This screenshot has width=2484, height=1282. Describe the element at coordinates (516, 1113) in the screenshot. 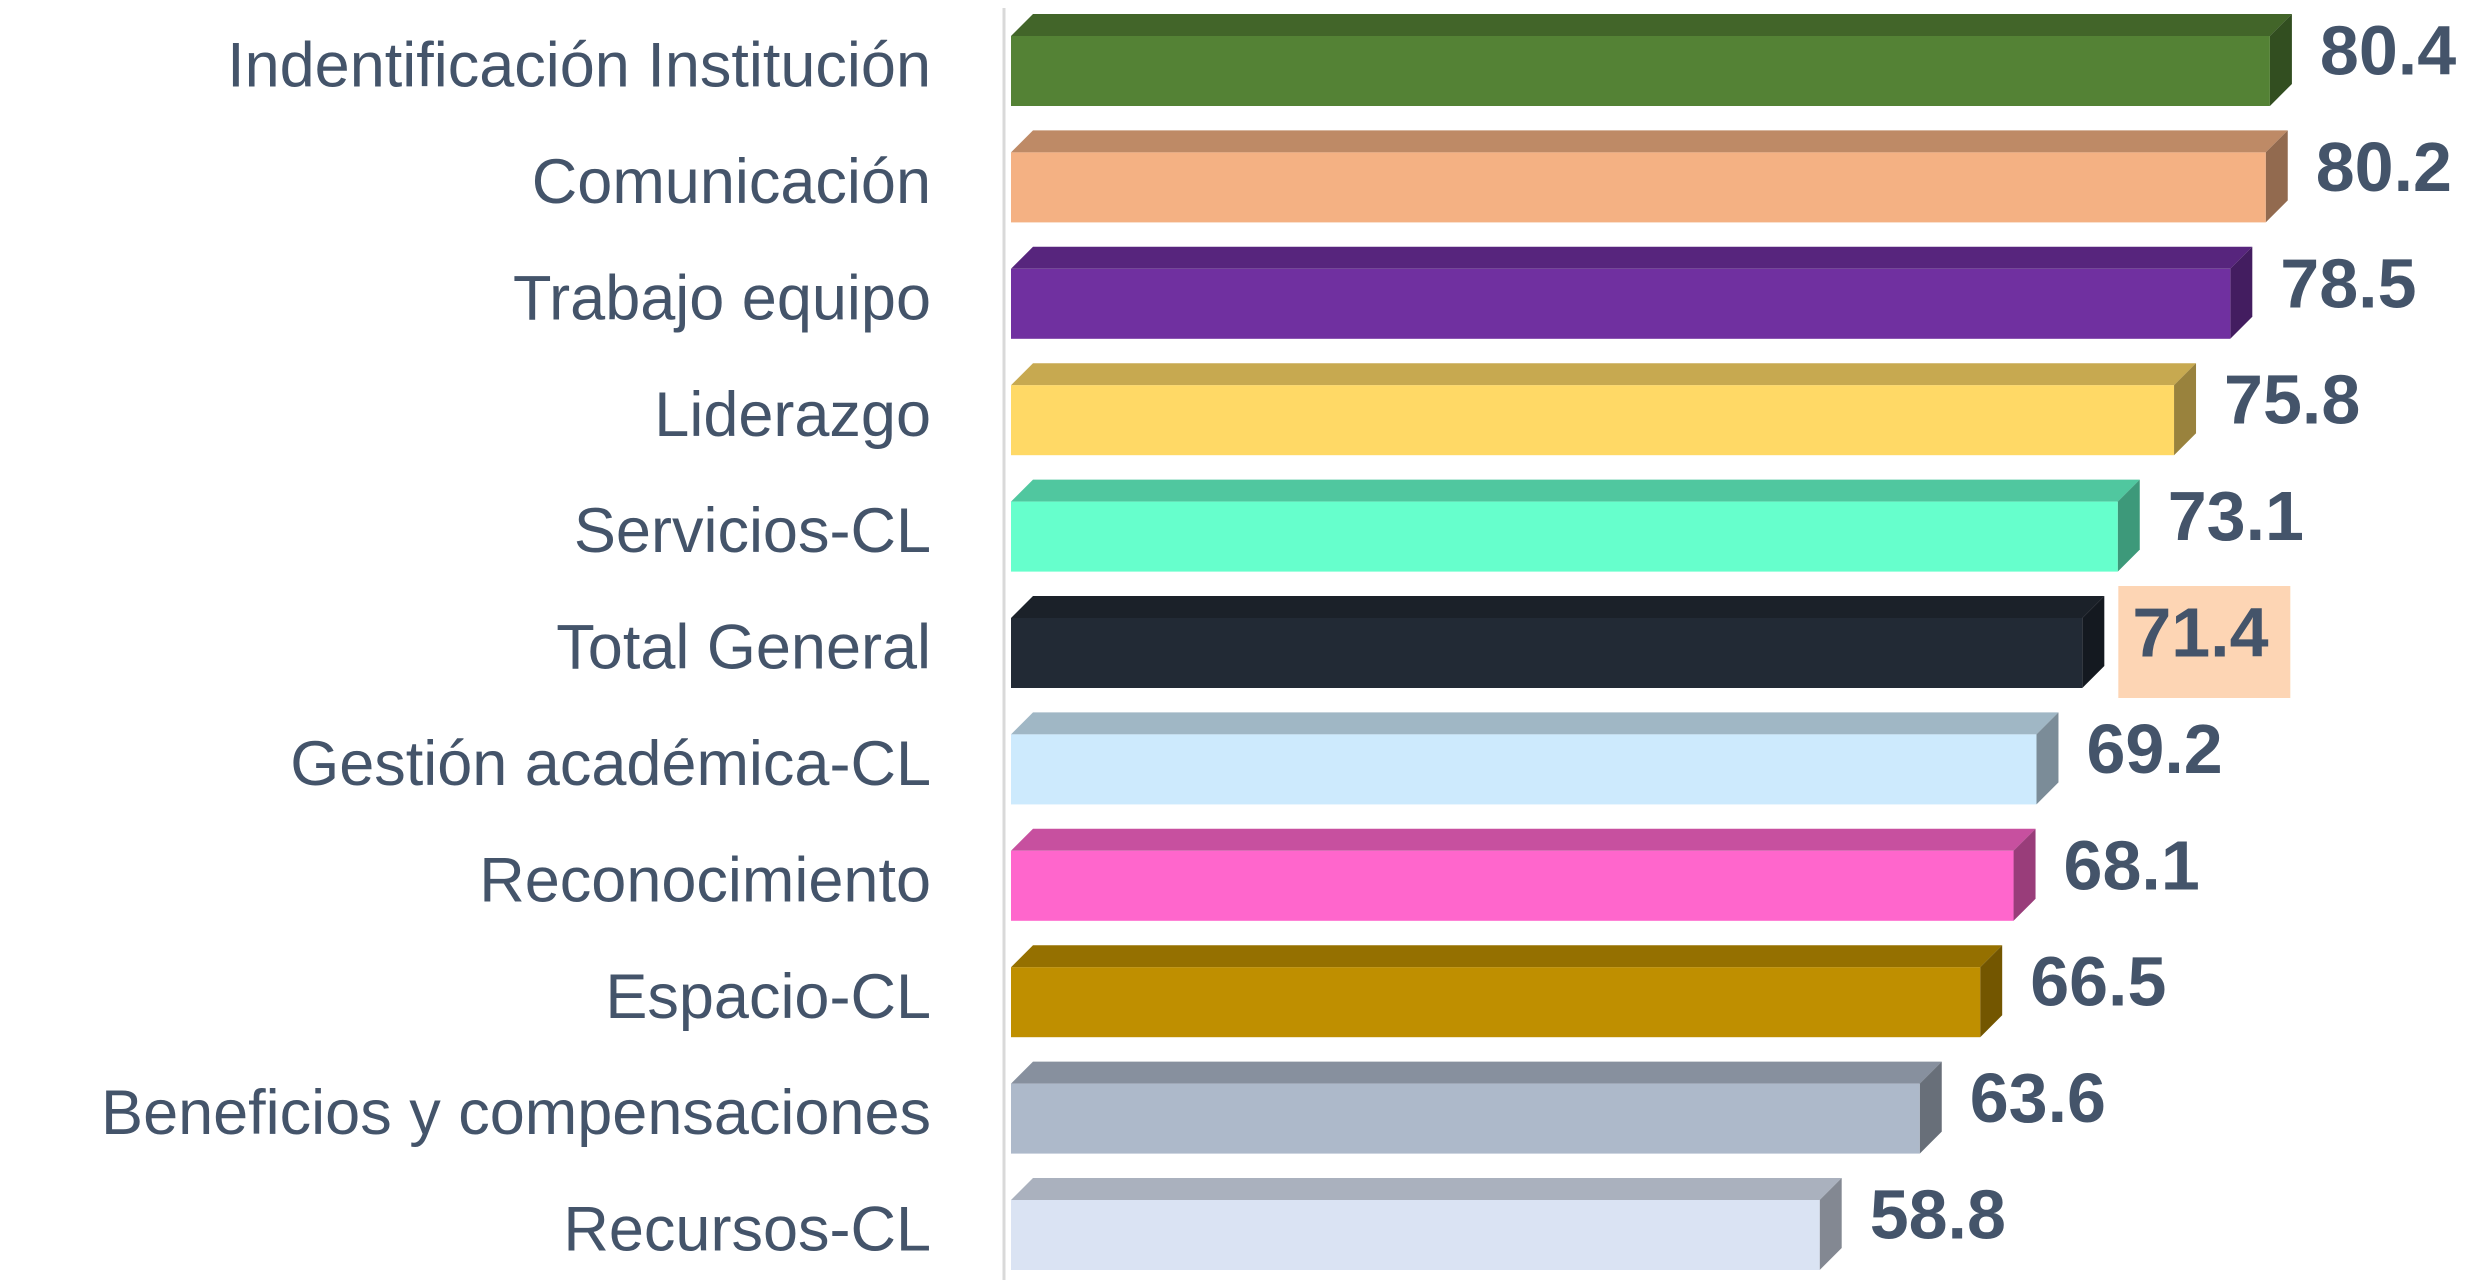

I see `category-label: Beneficios y compensaciones` at that location.